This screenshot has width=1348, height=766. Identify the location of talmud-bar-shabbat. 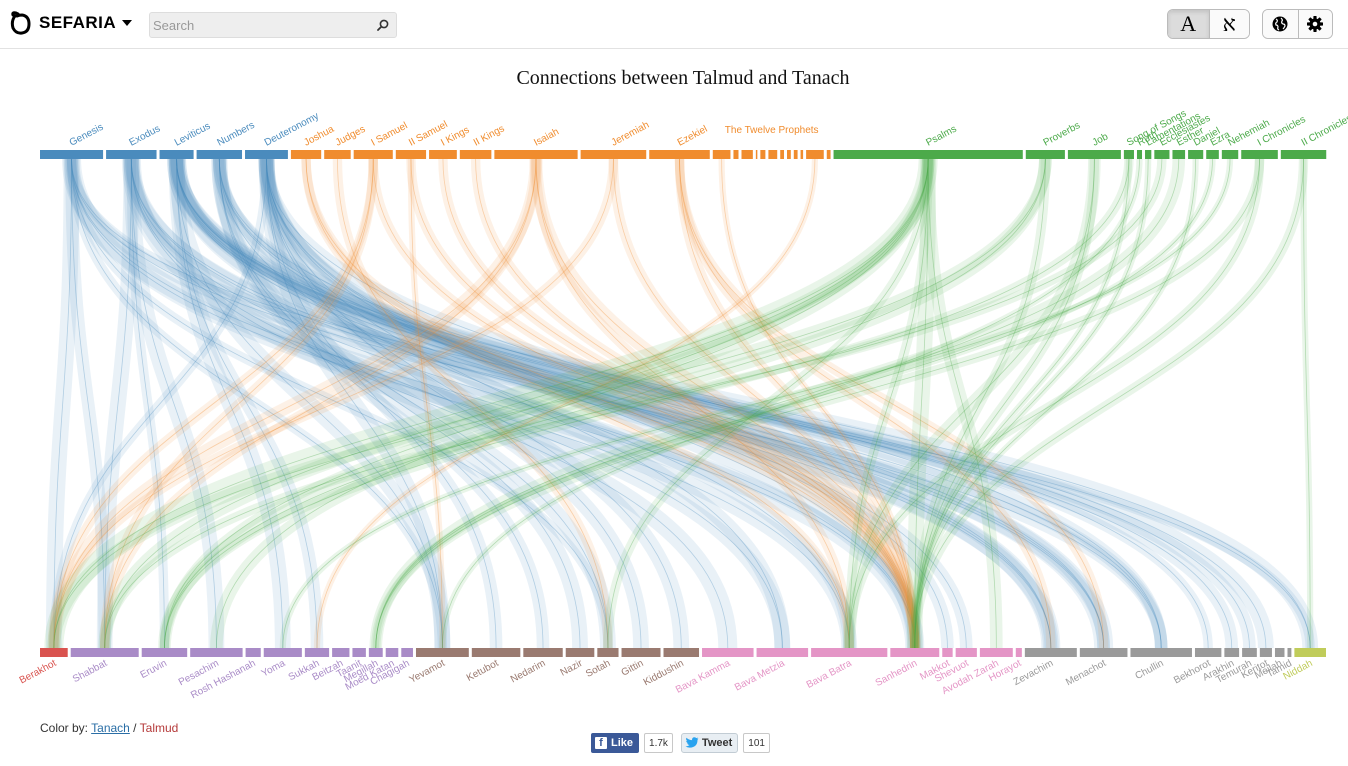
(104, 652).